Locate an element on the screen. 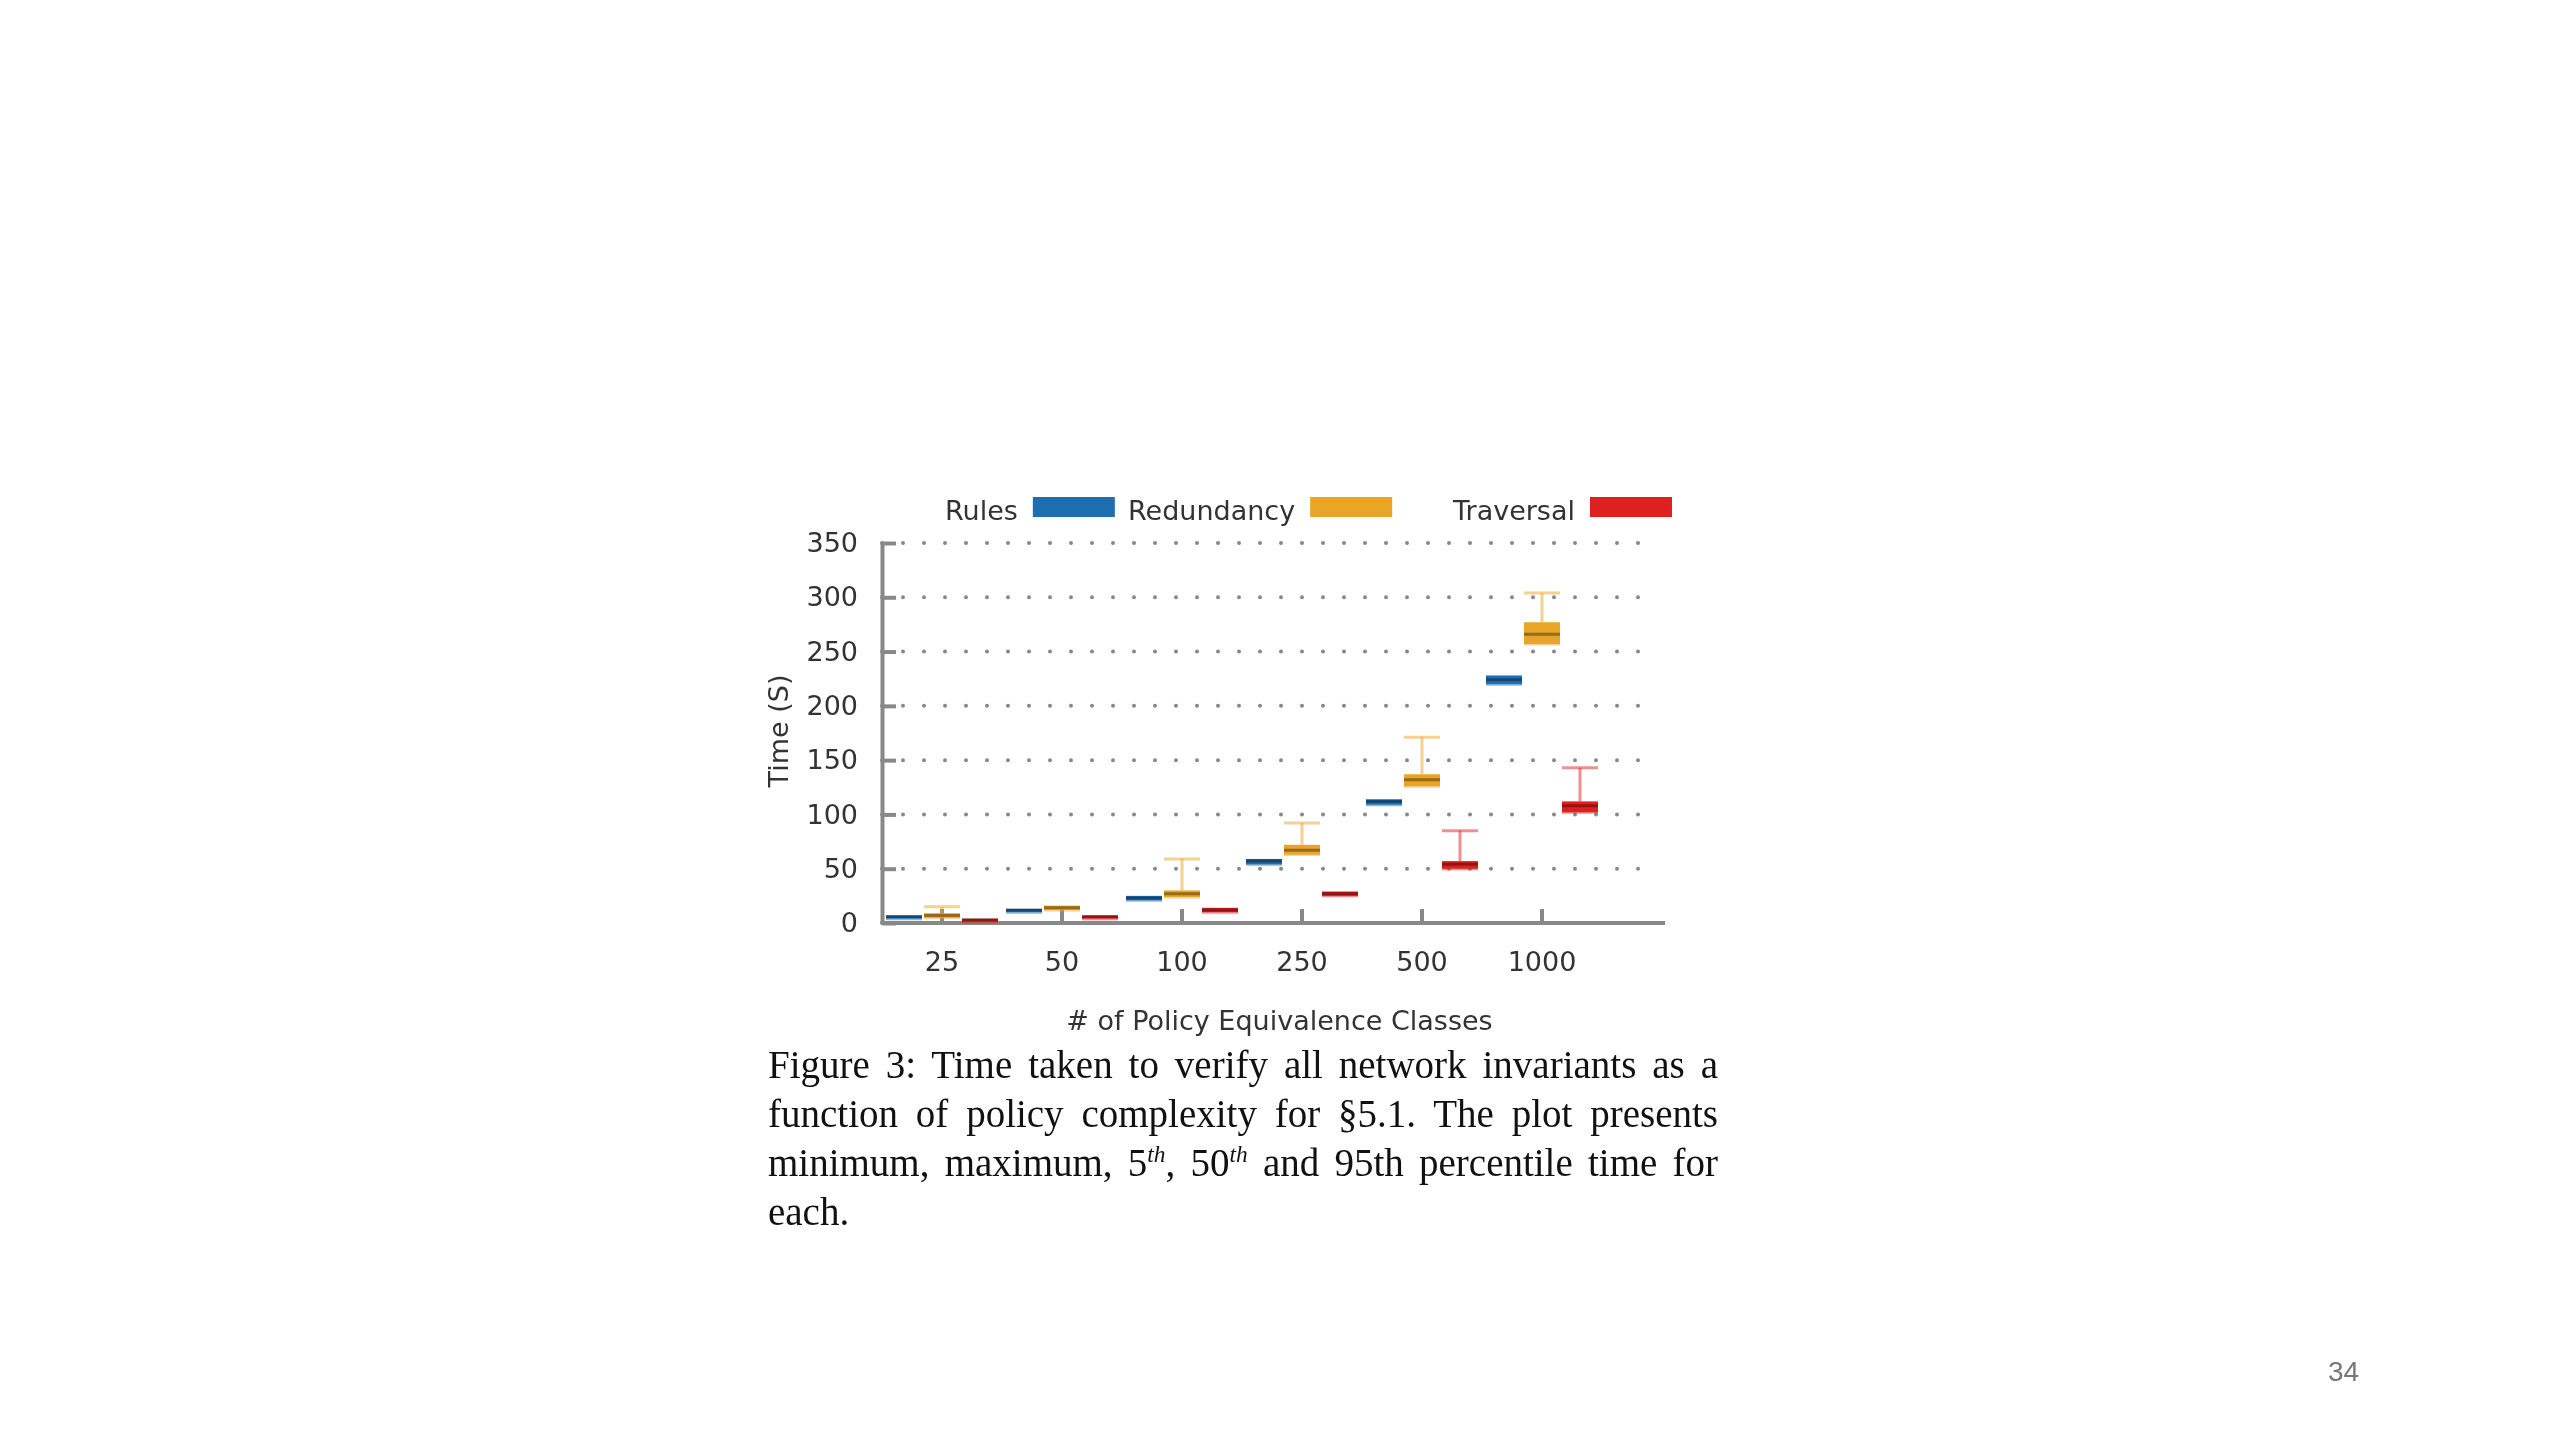 Image resolution: width=2560 pixels, height=1440 pixels. y-tick-label: 300 is located at coordinates (832, 597).